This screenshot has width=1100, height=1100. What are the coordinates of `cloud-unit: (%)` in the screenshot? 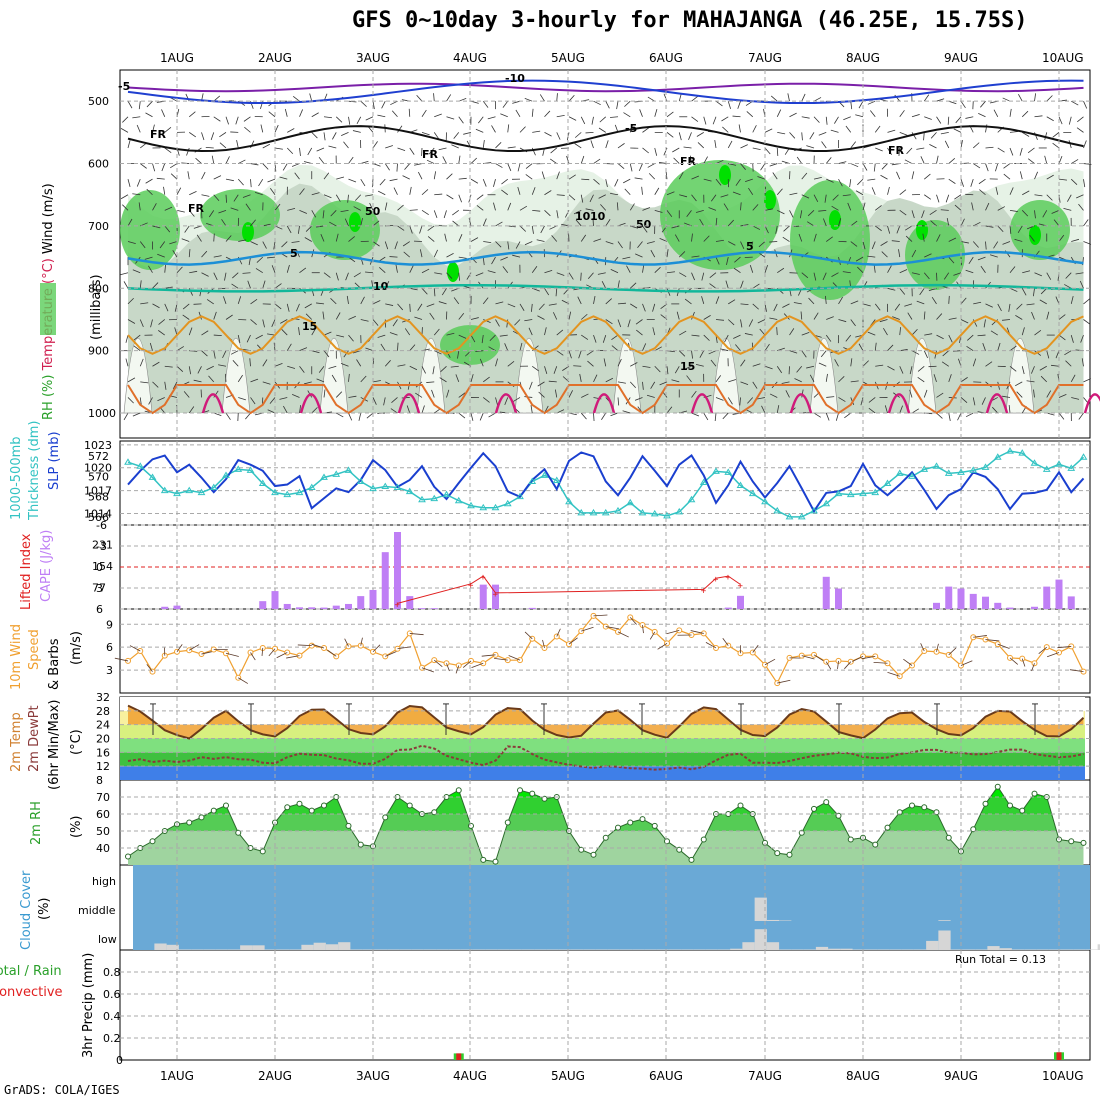 It's located at (44, 909).